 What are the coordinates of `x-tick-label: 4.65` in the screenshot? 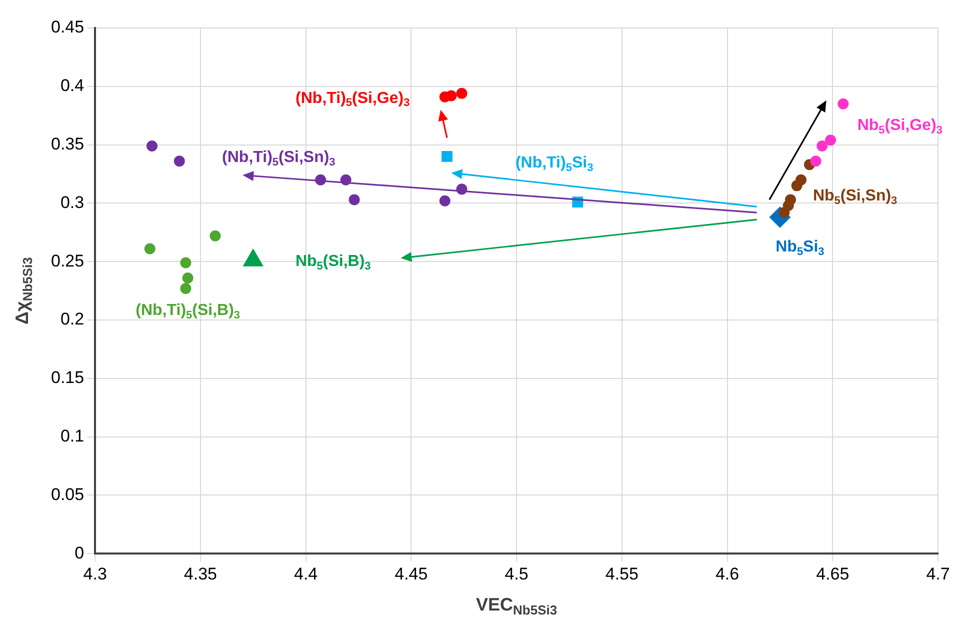 It's located at (833, 574).